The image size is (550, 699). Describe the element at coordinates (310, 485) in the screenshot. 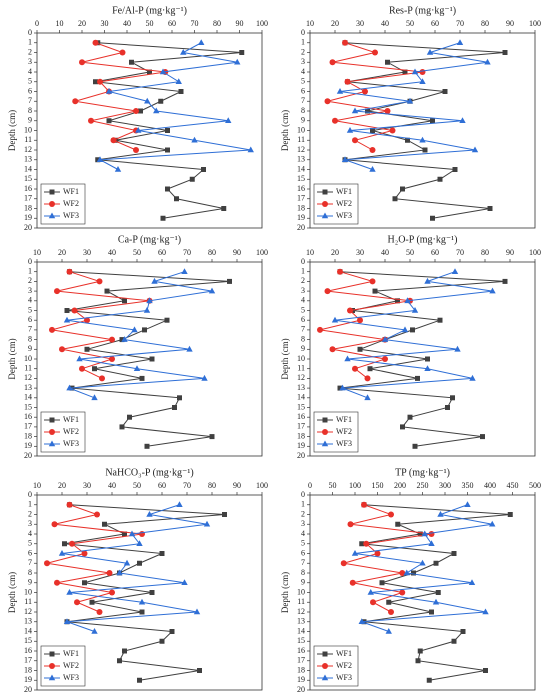

I see `x-tick-label: 0` at that location.